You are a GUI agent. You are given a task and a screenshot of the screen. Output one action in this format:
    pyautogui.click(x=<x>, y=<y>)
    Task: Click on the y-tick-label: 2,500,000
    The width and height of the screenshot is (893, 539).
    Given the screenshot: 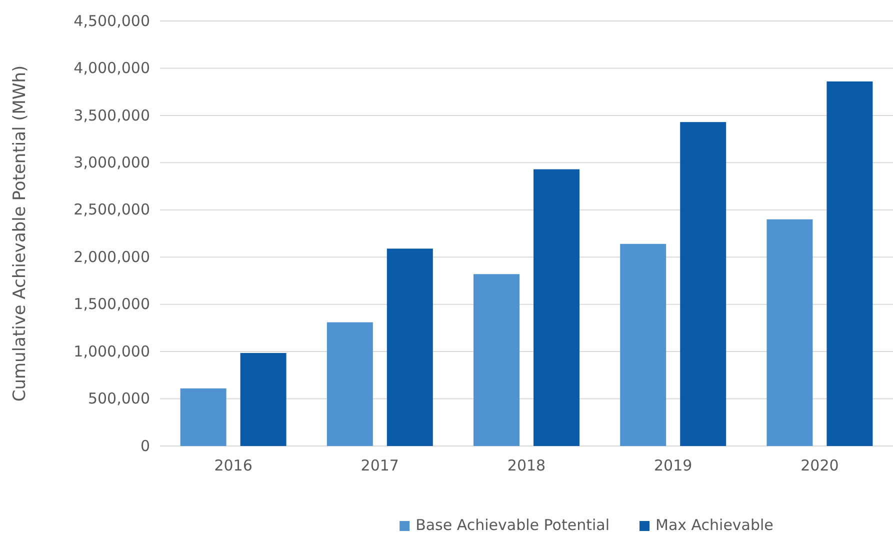 What is the action you would take?
    pyautogui.click(x=112, y=209)
    